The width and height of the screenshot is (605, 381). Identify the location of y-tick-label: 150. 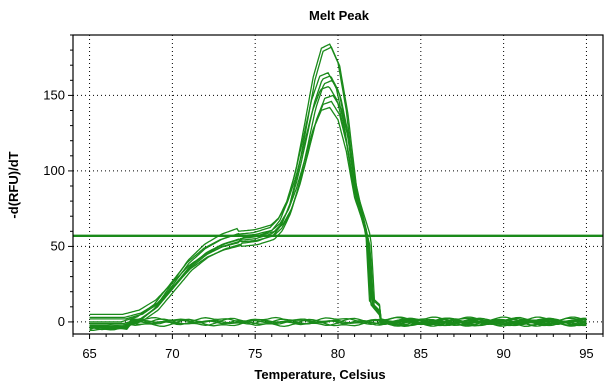
(54, 94).